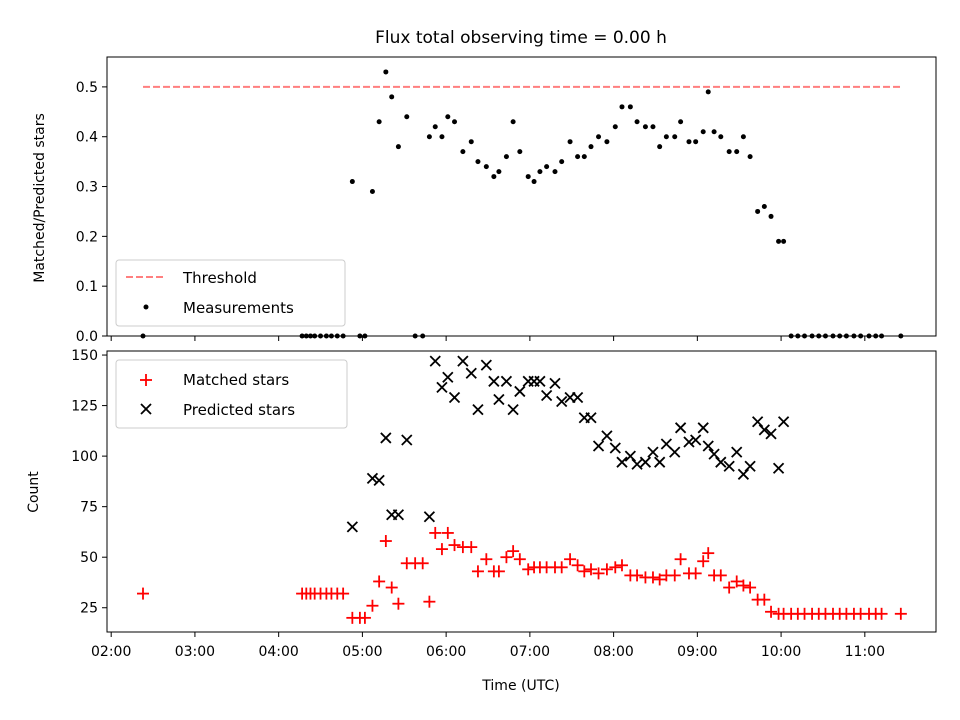  Describe the element at coordinates (613, 652) in the screenshot. I see `bottom-xtick-label: 08:00` at that location.